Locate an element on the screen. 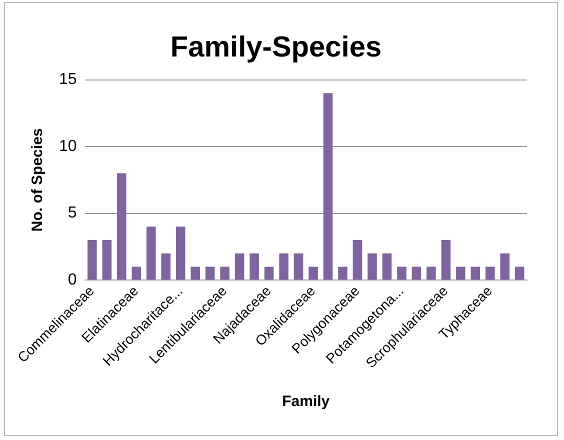 Image resolution: width=564 pixels, height=440 pixels. y-tick-label: 10 is located at coordinates (68, 146).